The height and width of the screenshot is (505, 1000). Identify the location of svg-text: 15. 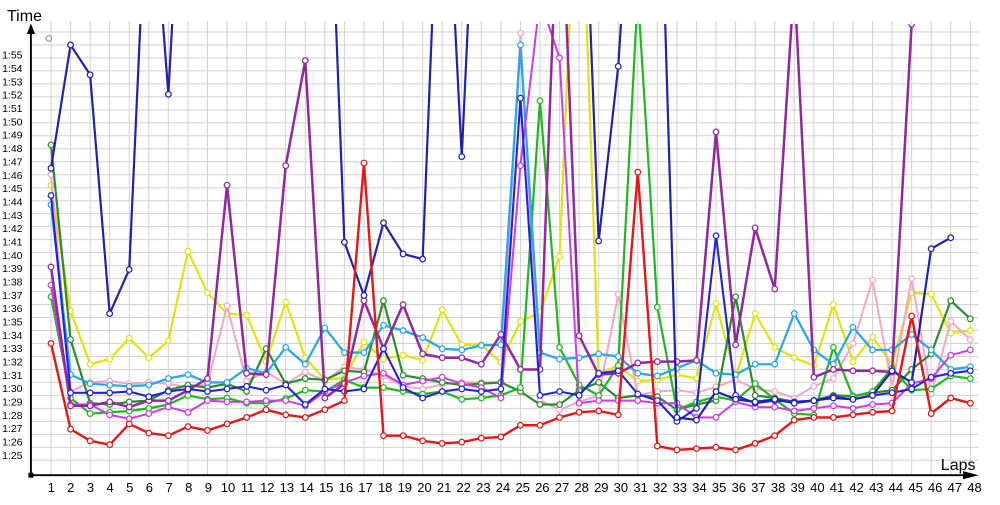
(326, 487).